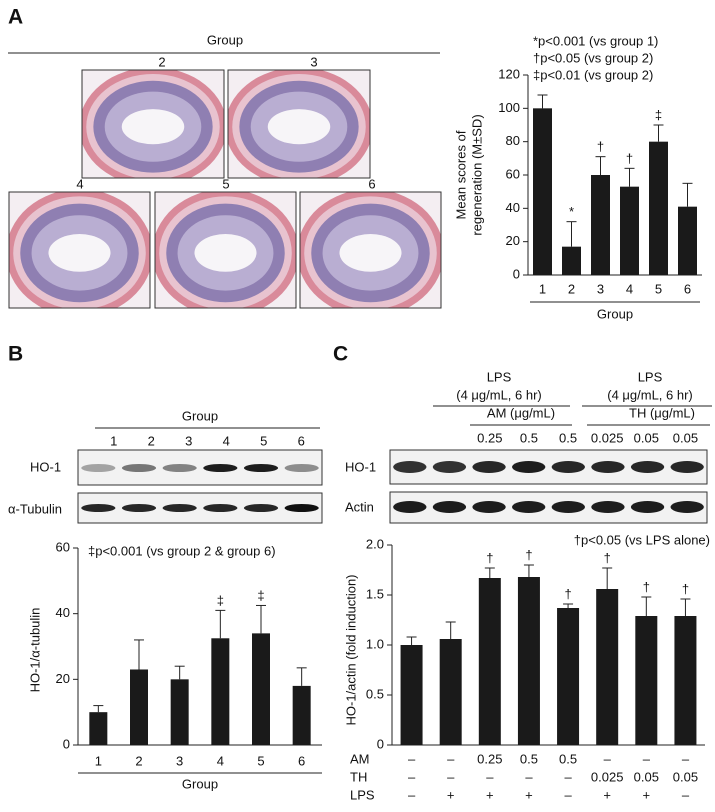 The height and width of the screenshot is (812, 715). What do you see at coordinates (79, 183) in the screenshot?
I see `image-label: 4` at bounding box center [79, 183].